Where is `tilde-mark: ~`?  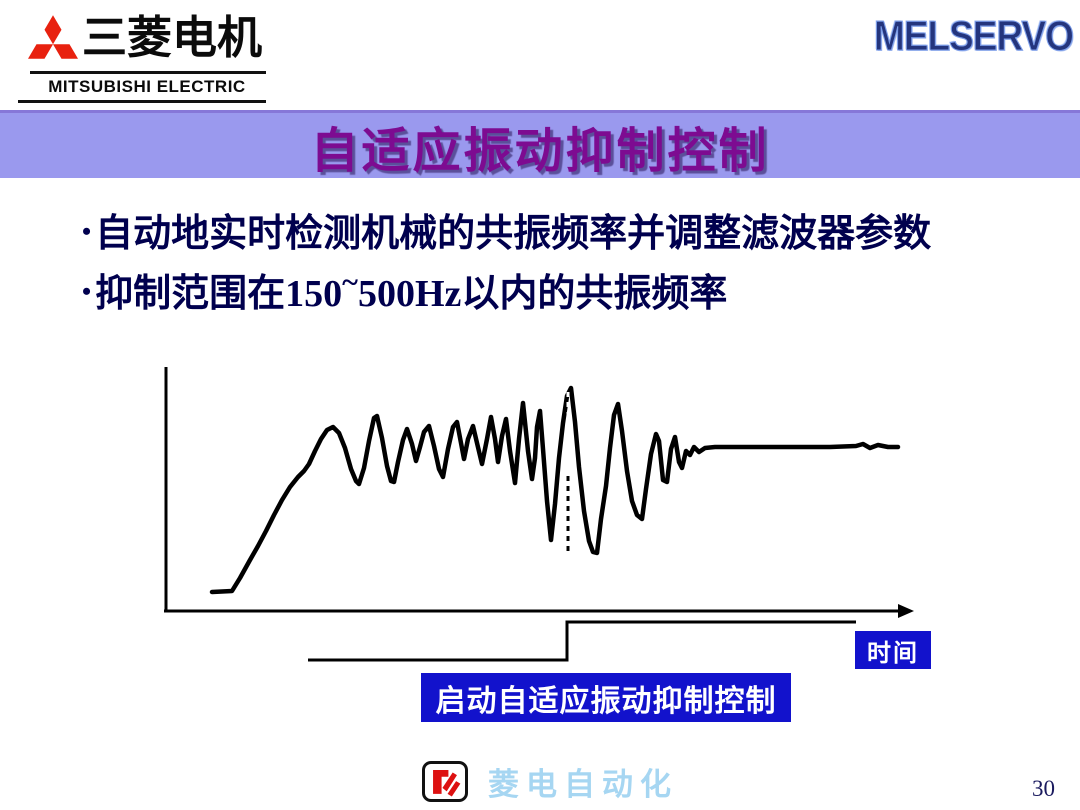
tilde-mark: ~ is located at coordinates (350, 282).